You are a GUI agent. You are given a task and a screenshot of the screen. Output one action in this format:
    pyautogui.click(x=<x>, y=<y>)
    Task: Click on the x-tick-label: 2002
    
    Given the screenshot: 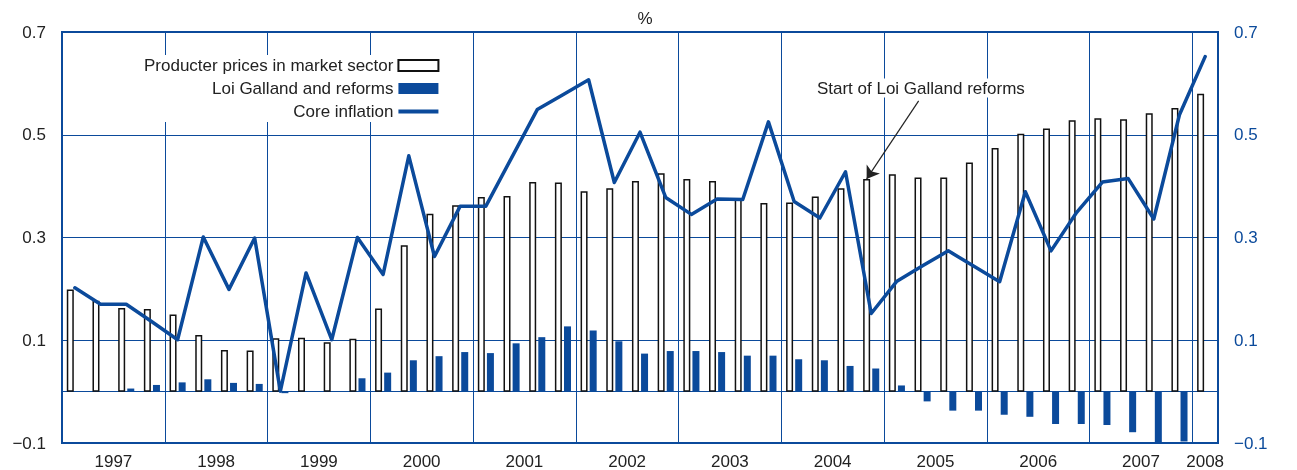 What is the action you would take?
    pyautogui.click(x=627, y=461)
    